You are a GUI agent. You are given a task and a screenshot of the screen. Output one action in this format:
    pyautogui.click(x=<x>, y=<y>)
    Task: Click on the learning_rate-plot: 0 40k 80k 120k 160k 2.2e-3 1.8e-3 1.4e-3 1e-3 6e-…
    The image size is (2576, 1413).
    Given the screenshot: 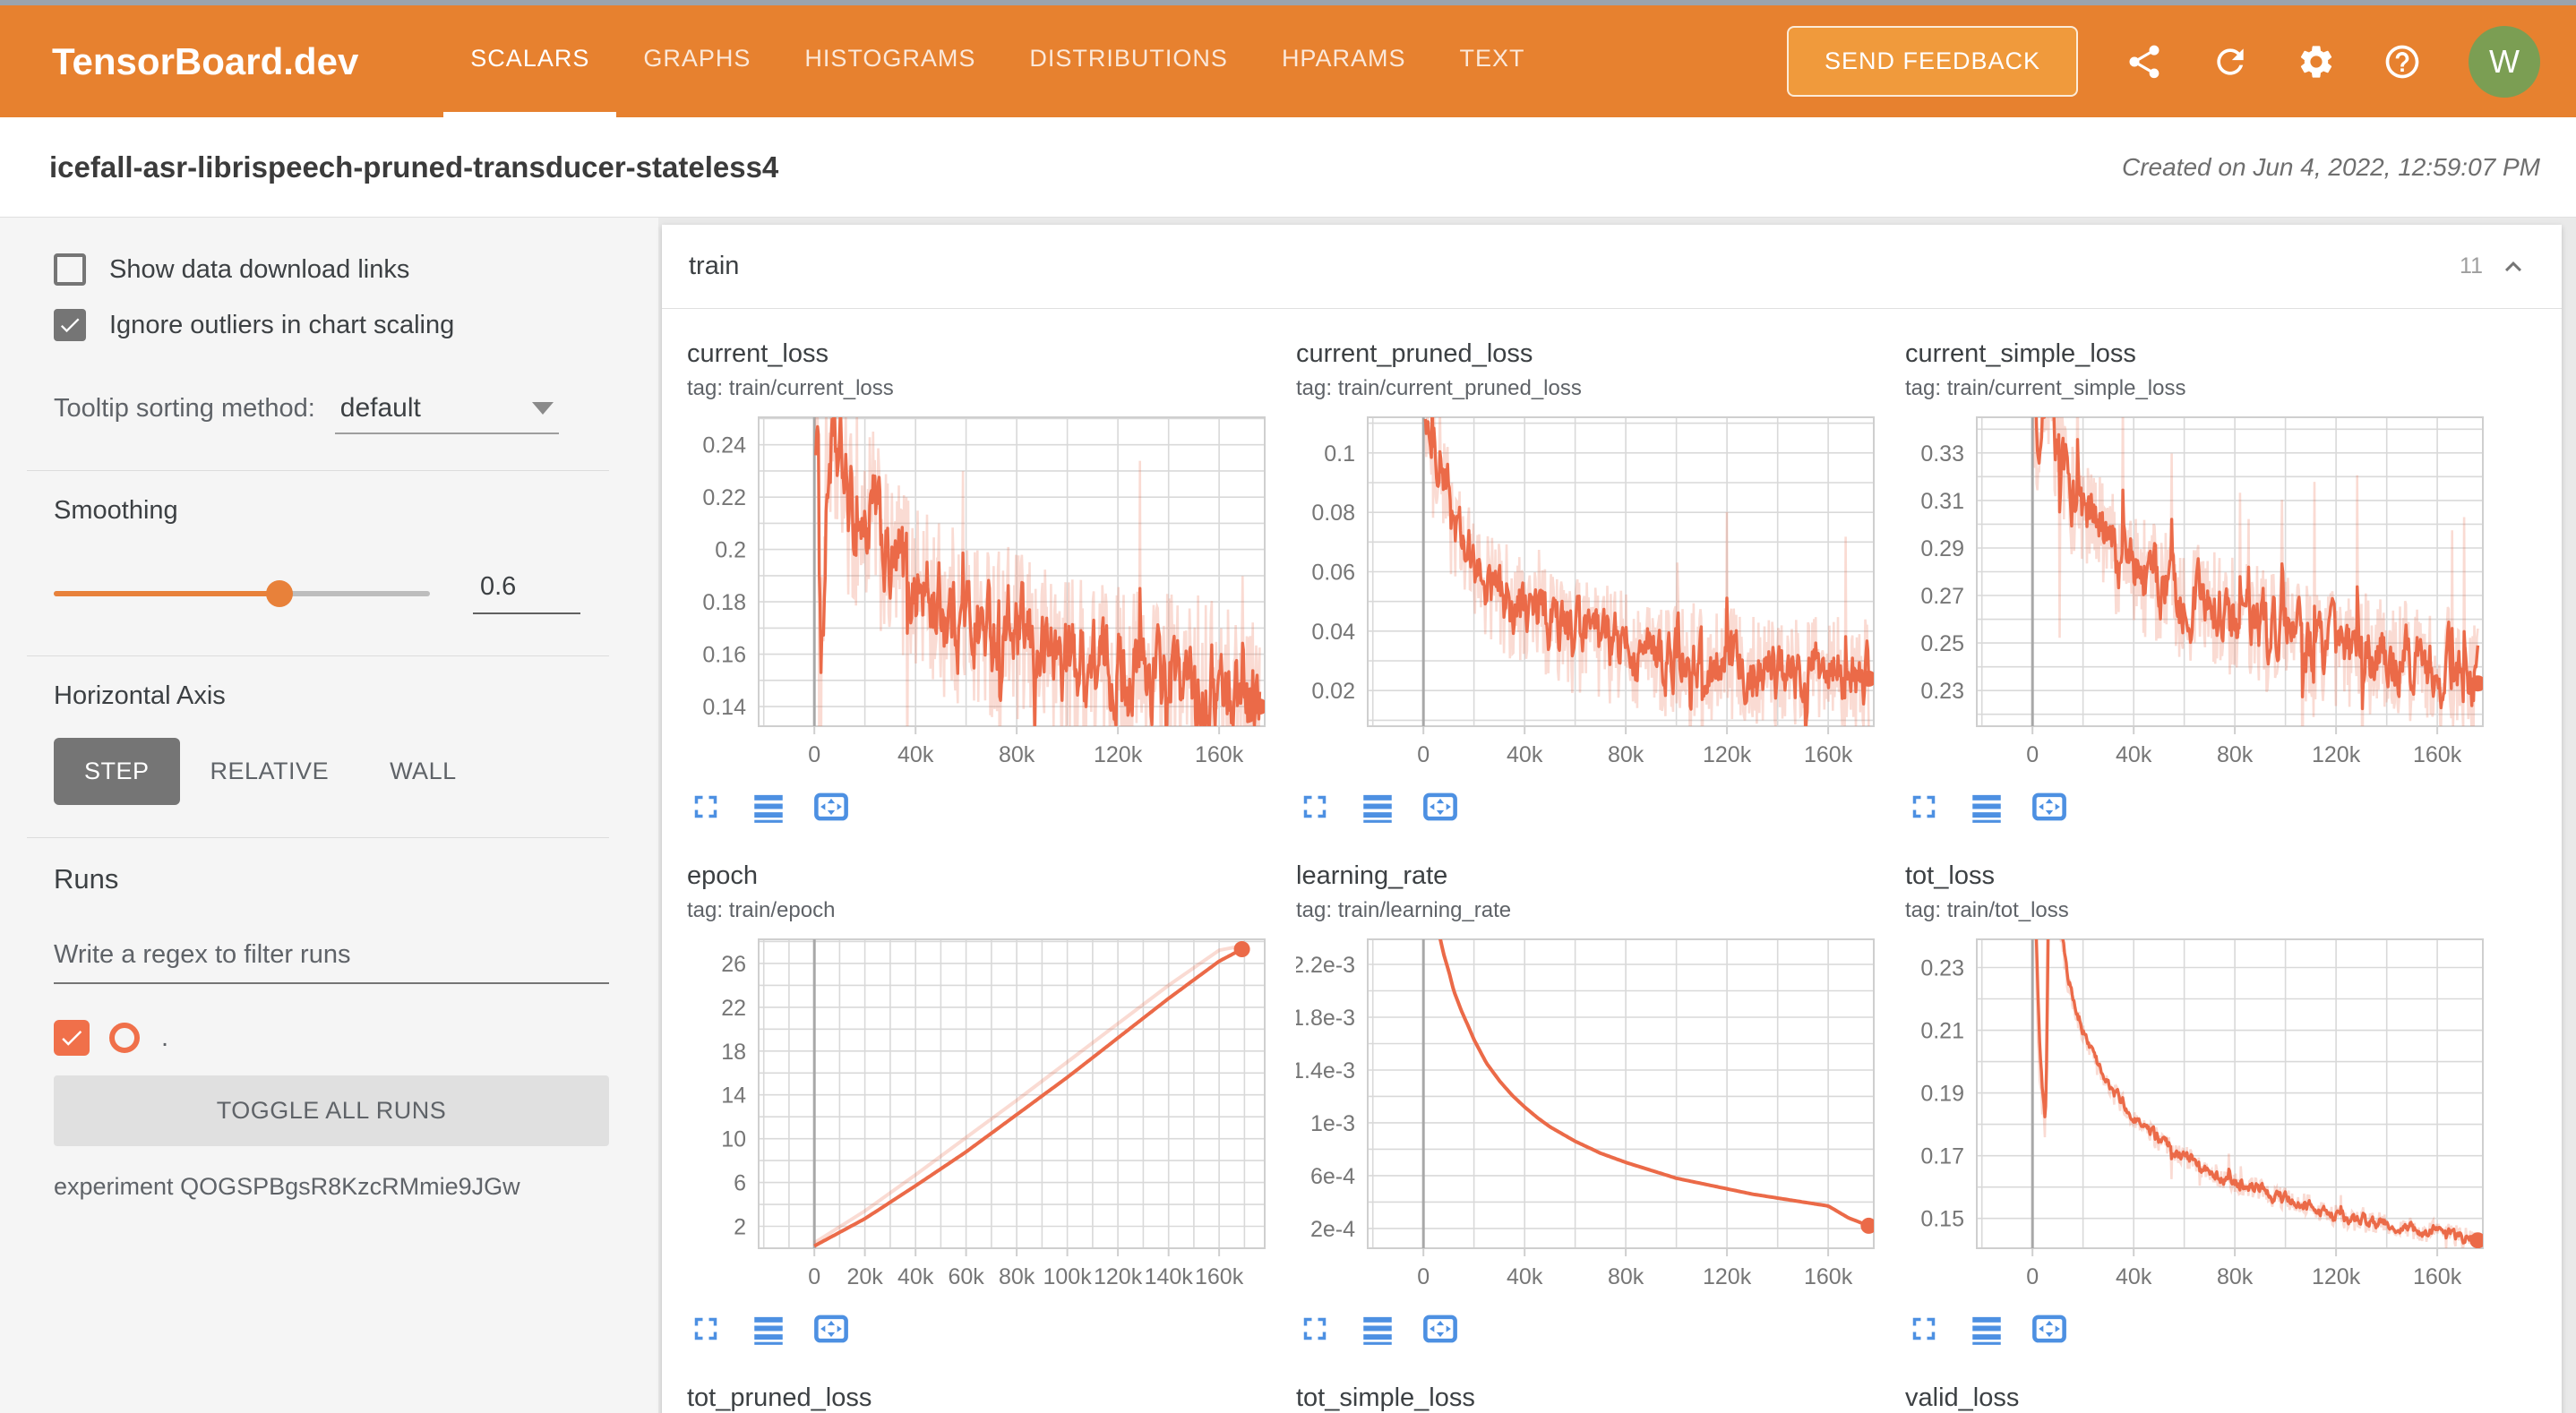 What is the action you would take?
    pyautogui.click(x=1589, y=1118)
    